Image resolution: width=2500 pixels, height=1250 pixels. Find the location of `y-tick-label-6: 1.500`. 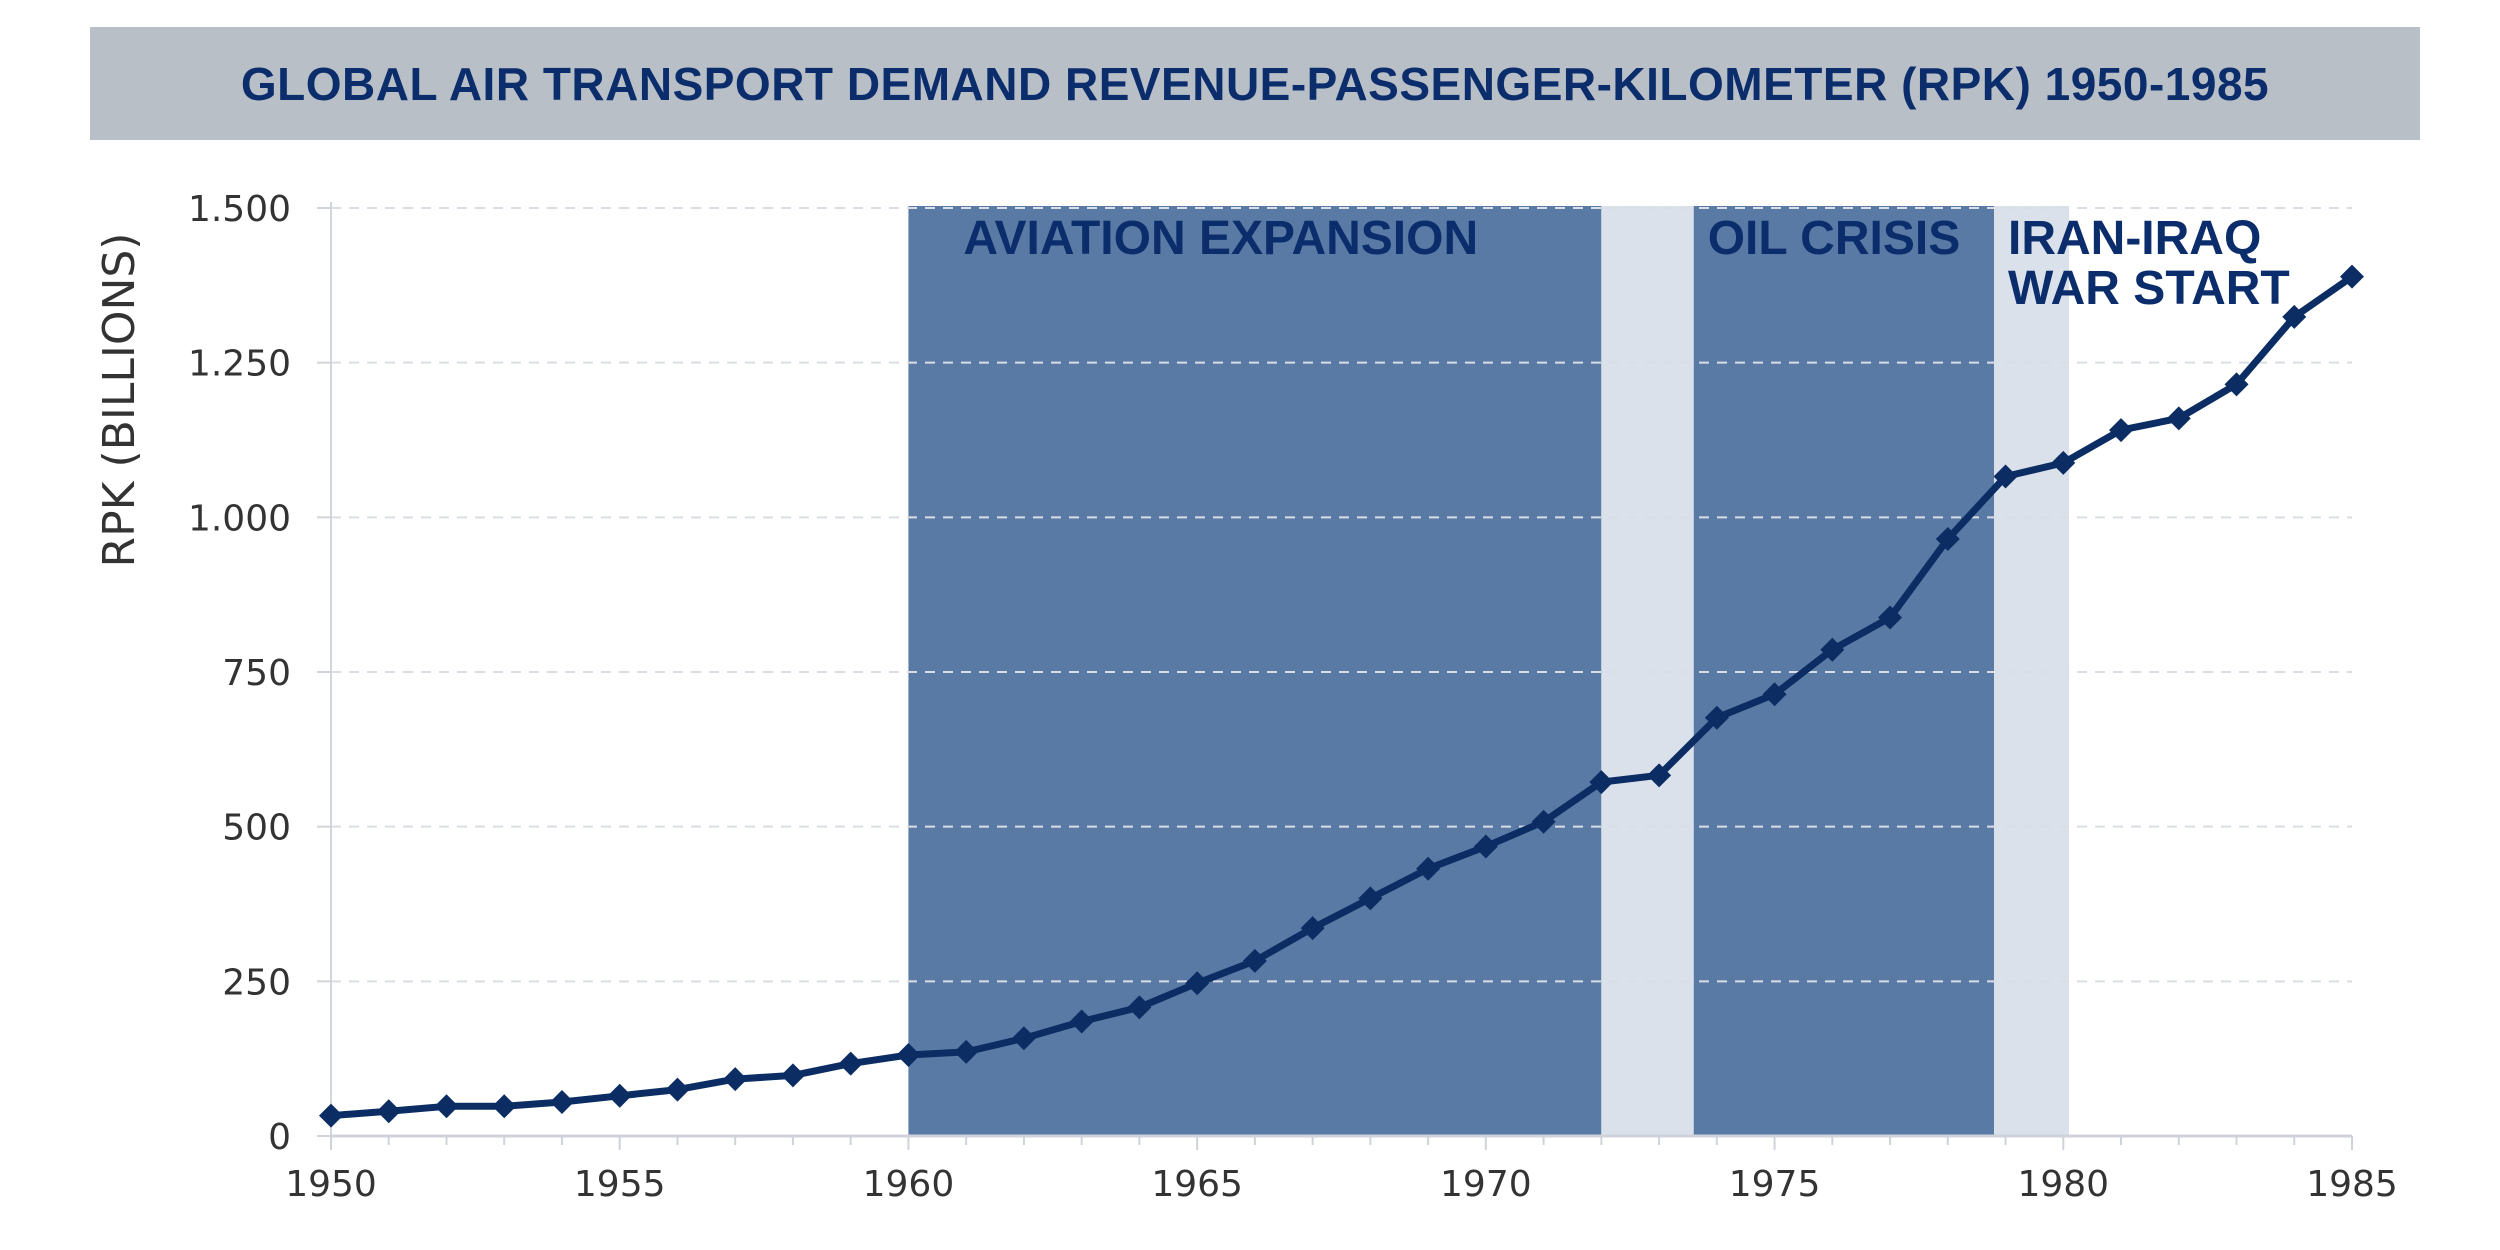

y-tick-label-6: 1.500 is located at coordinates (239, 209).